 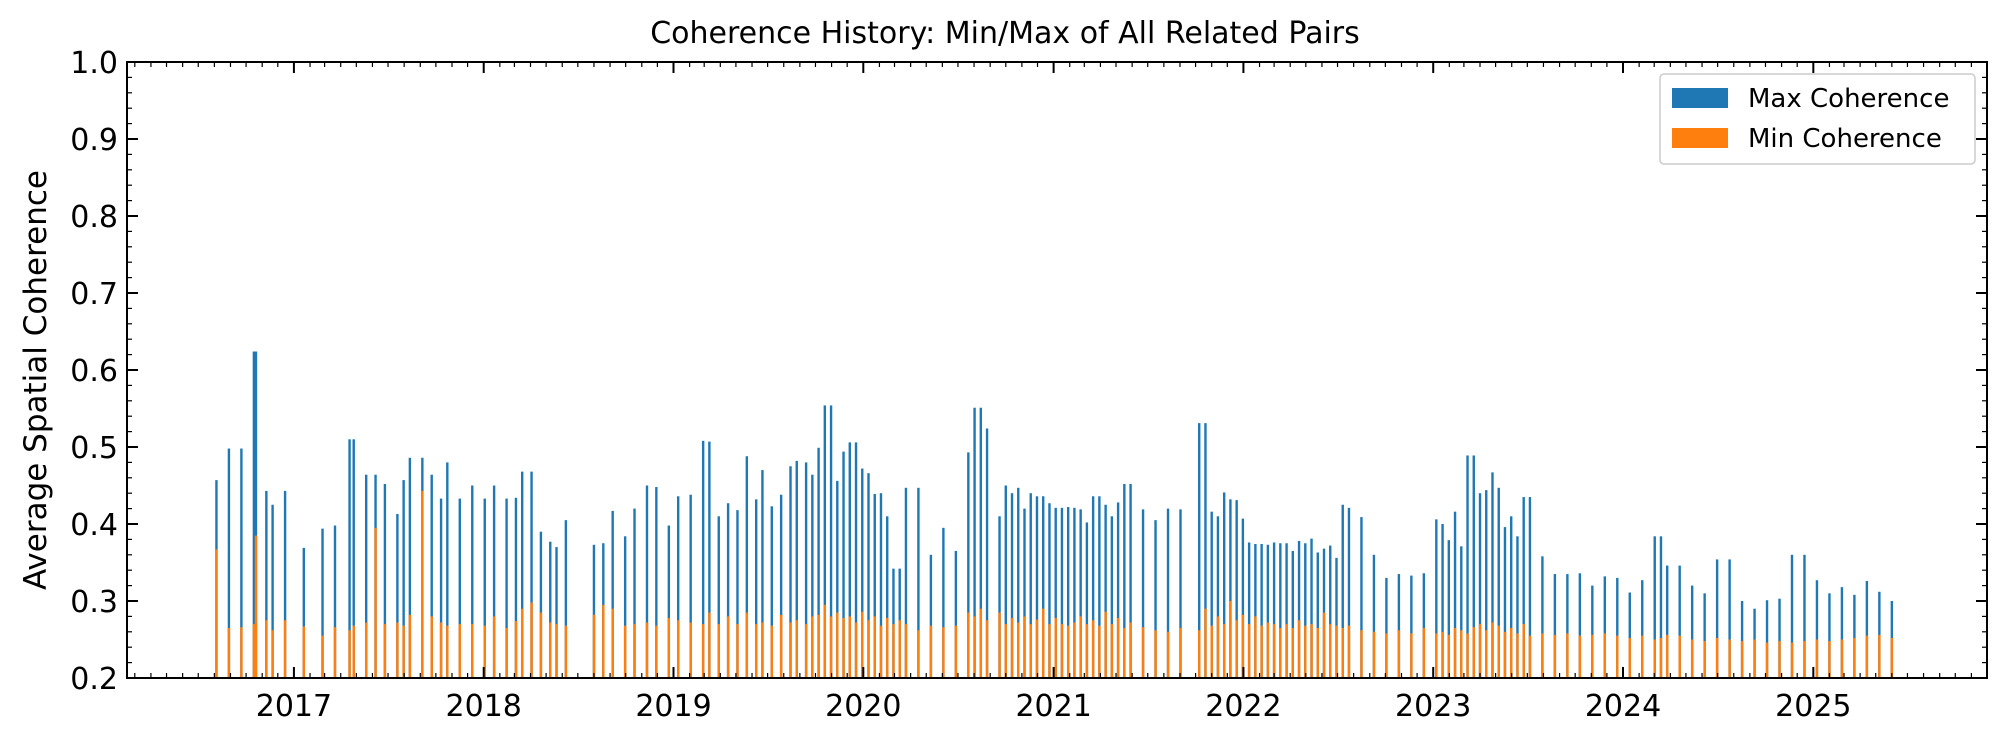 I want to click on y-tick-label: 1.0, so click(x=94, y=63).